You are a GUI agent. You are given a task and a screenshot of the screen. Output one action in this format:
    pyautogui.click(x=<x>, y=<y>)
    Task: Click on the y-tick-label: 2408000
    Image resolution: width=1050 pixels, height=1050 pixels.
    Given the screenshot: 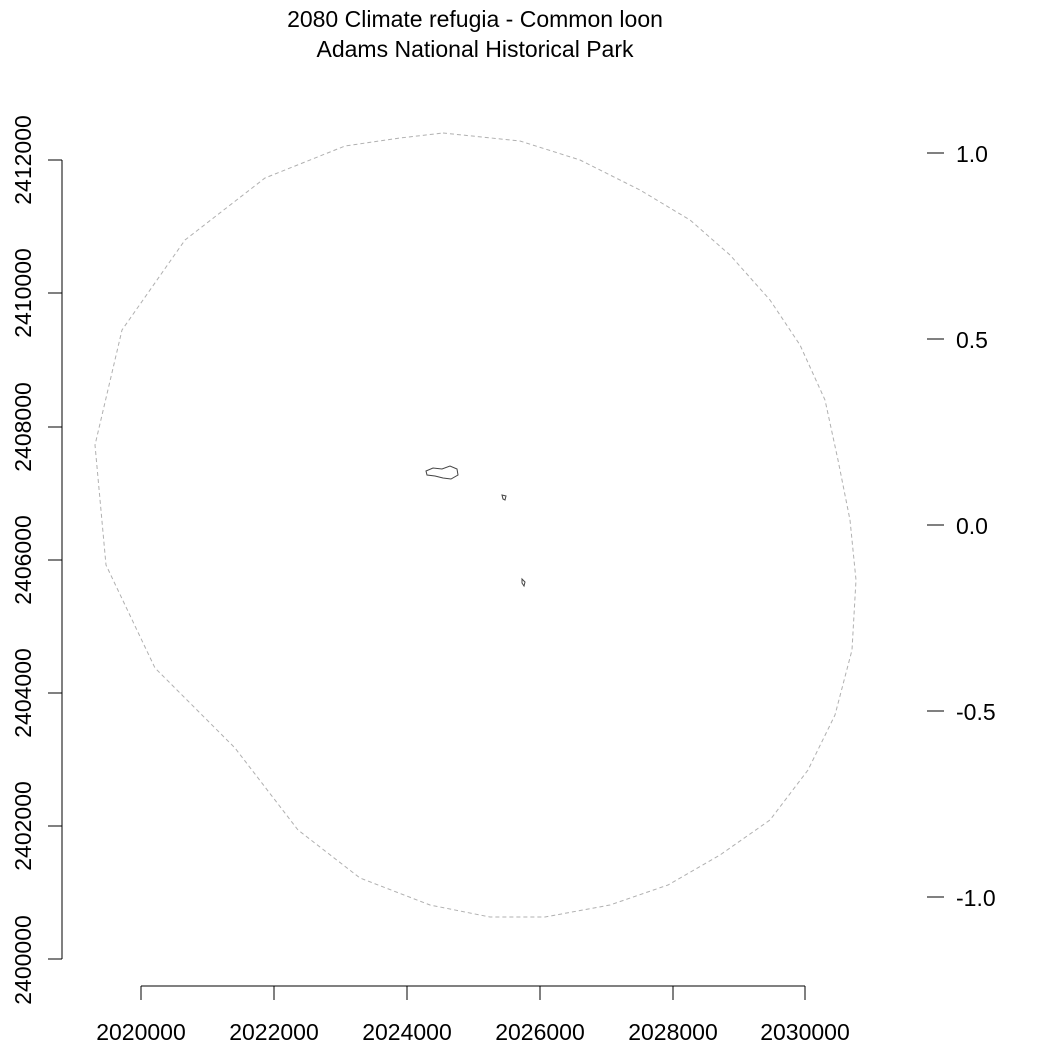 What is the action you would take?
    pyautogui.click(x=23, y=427)
    